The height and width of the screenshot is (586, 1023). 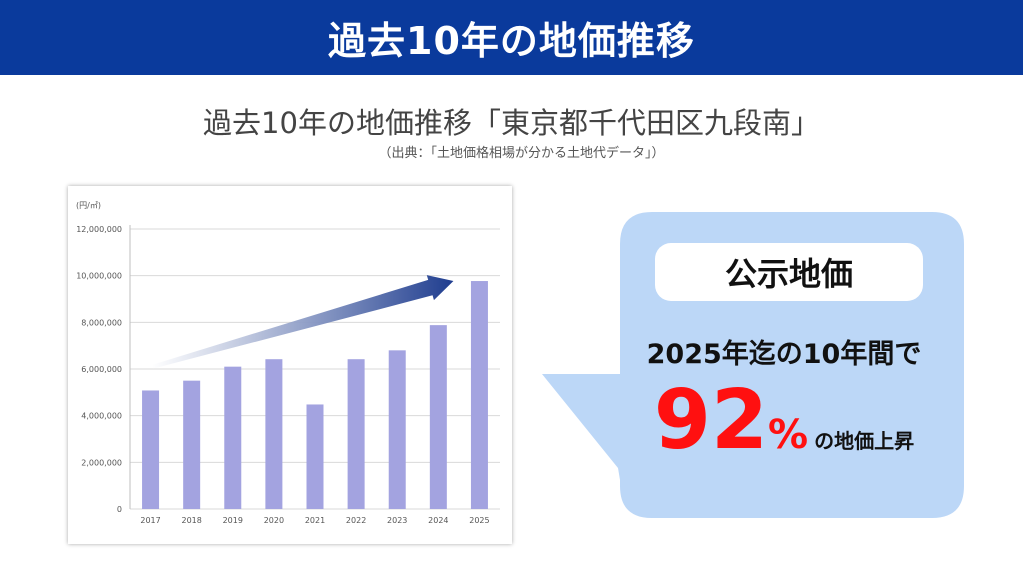 I want to click on rise-suffix: の地価上昇, so click(x=864, y=441).